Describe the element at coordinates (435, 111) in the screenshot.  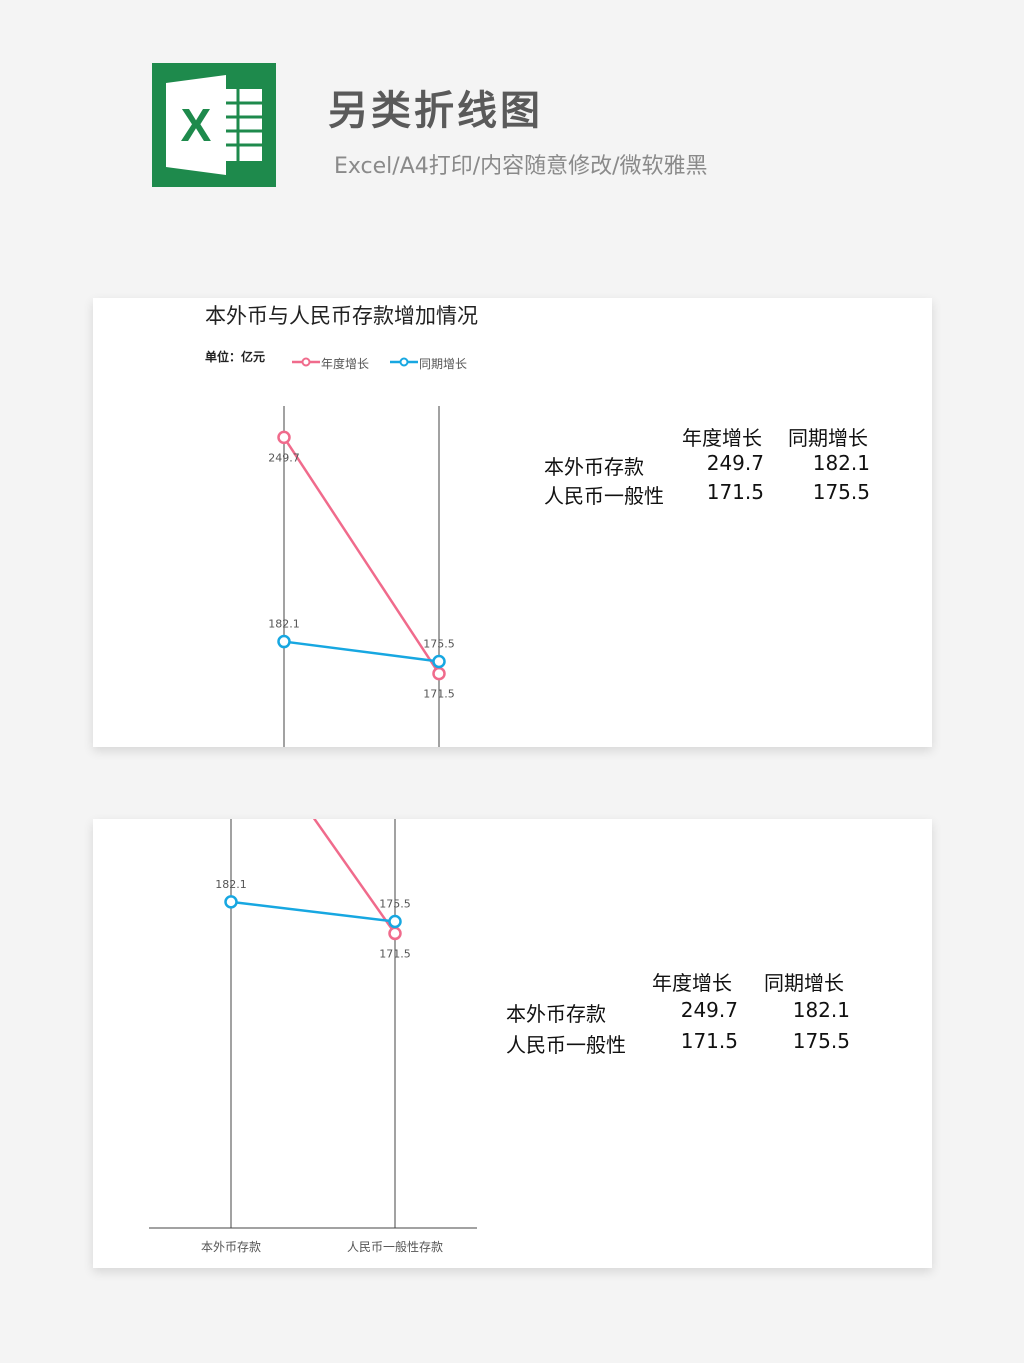
I see `page-title: 另类折线图` at that location.